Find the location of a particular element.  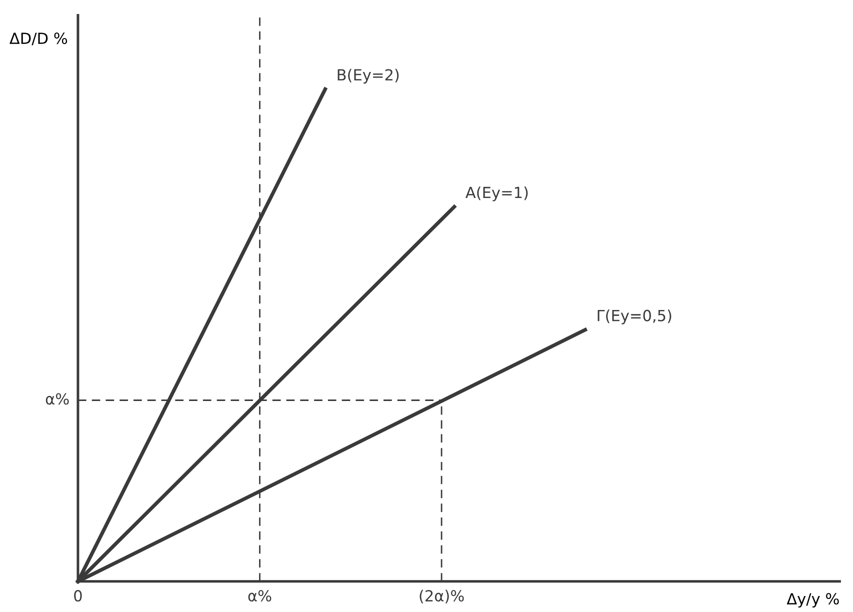

x-tick-label: 0 is located at coordinates (78, 596).